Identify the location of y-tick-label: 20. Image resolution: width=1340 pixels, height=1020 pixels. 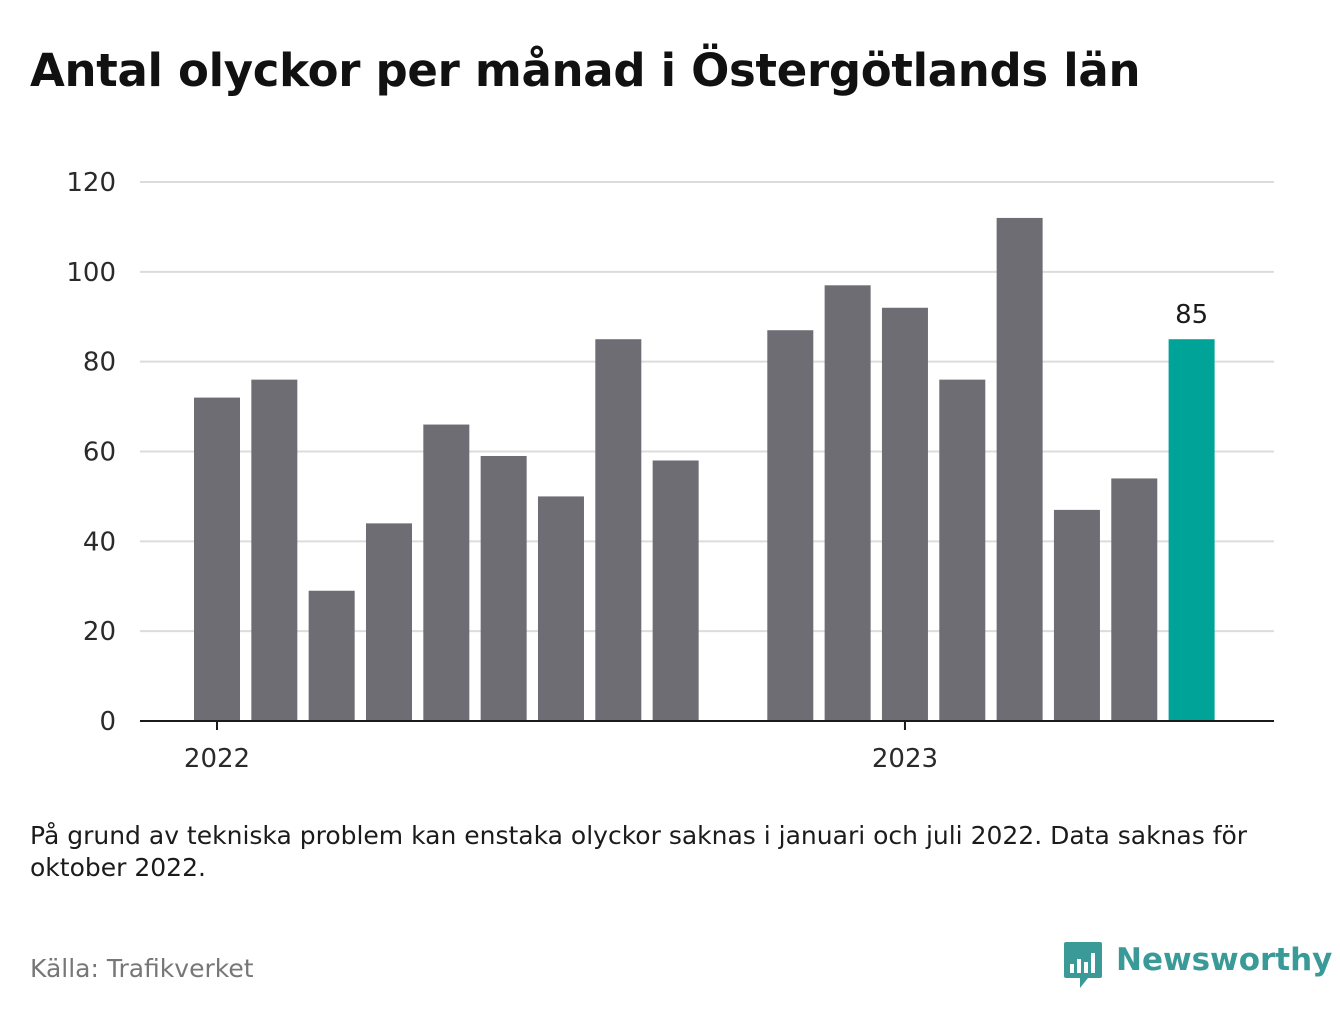
(99, 632).